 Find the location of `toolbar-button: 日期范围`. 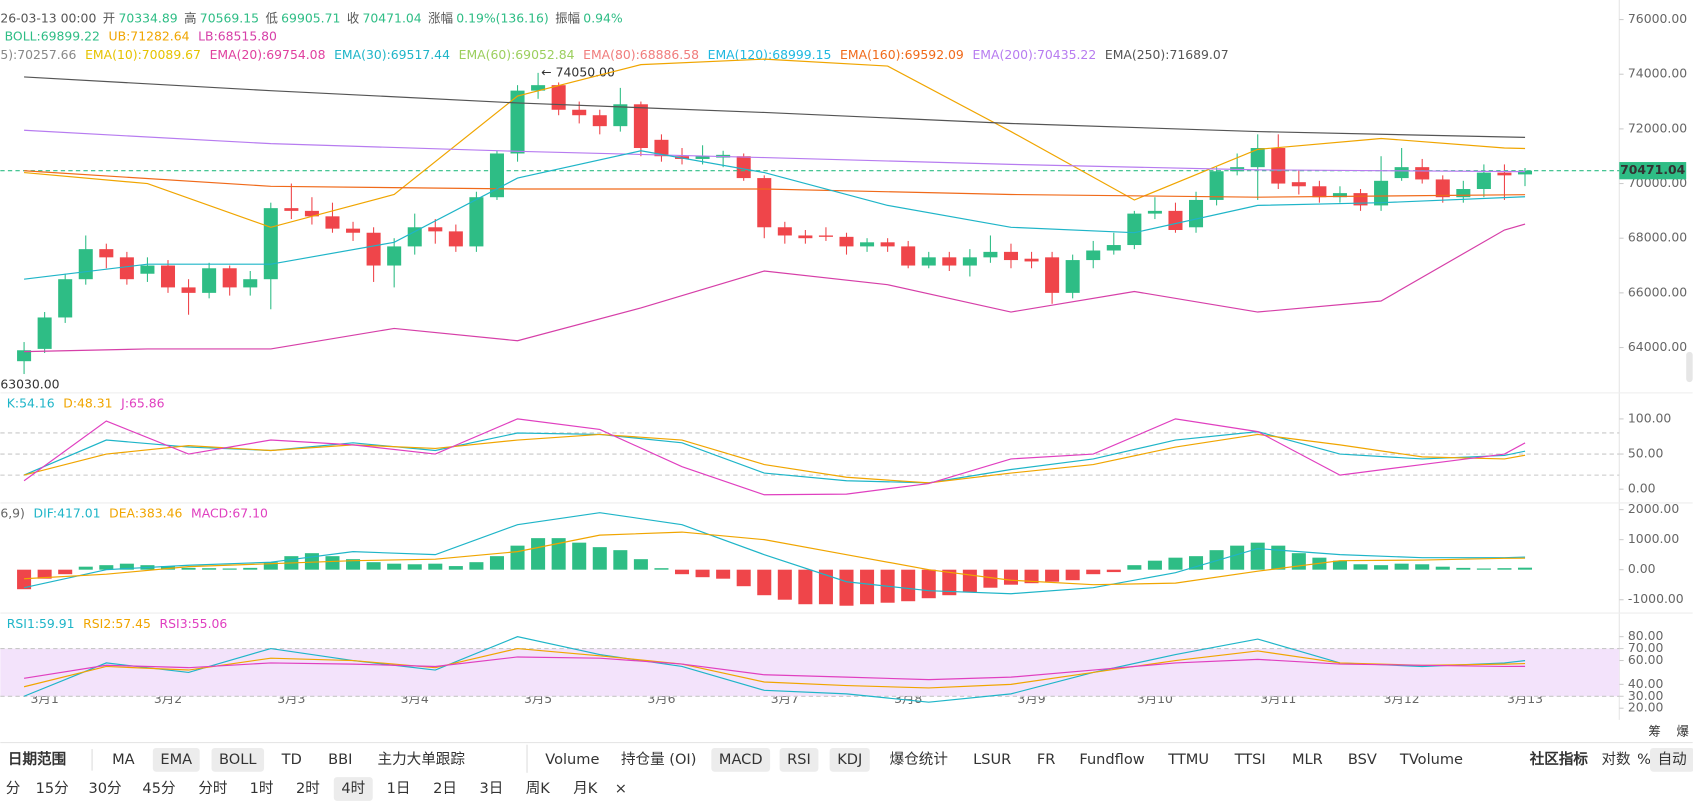

toolbar-button: 日期范围 is located at coordinates (37, 759).